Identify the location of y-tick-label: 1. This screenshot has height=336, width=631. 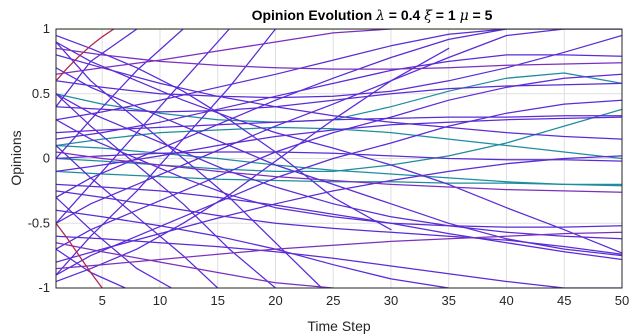
(46, 28).